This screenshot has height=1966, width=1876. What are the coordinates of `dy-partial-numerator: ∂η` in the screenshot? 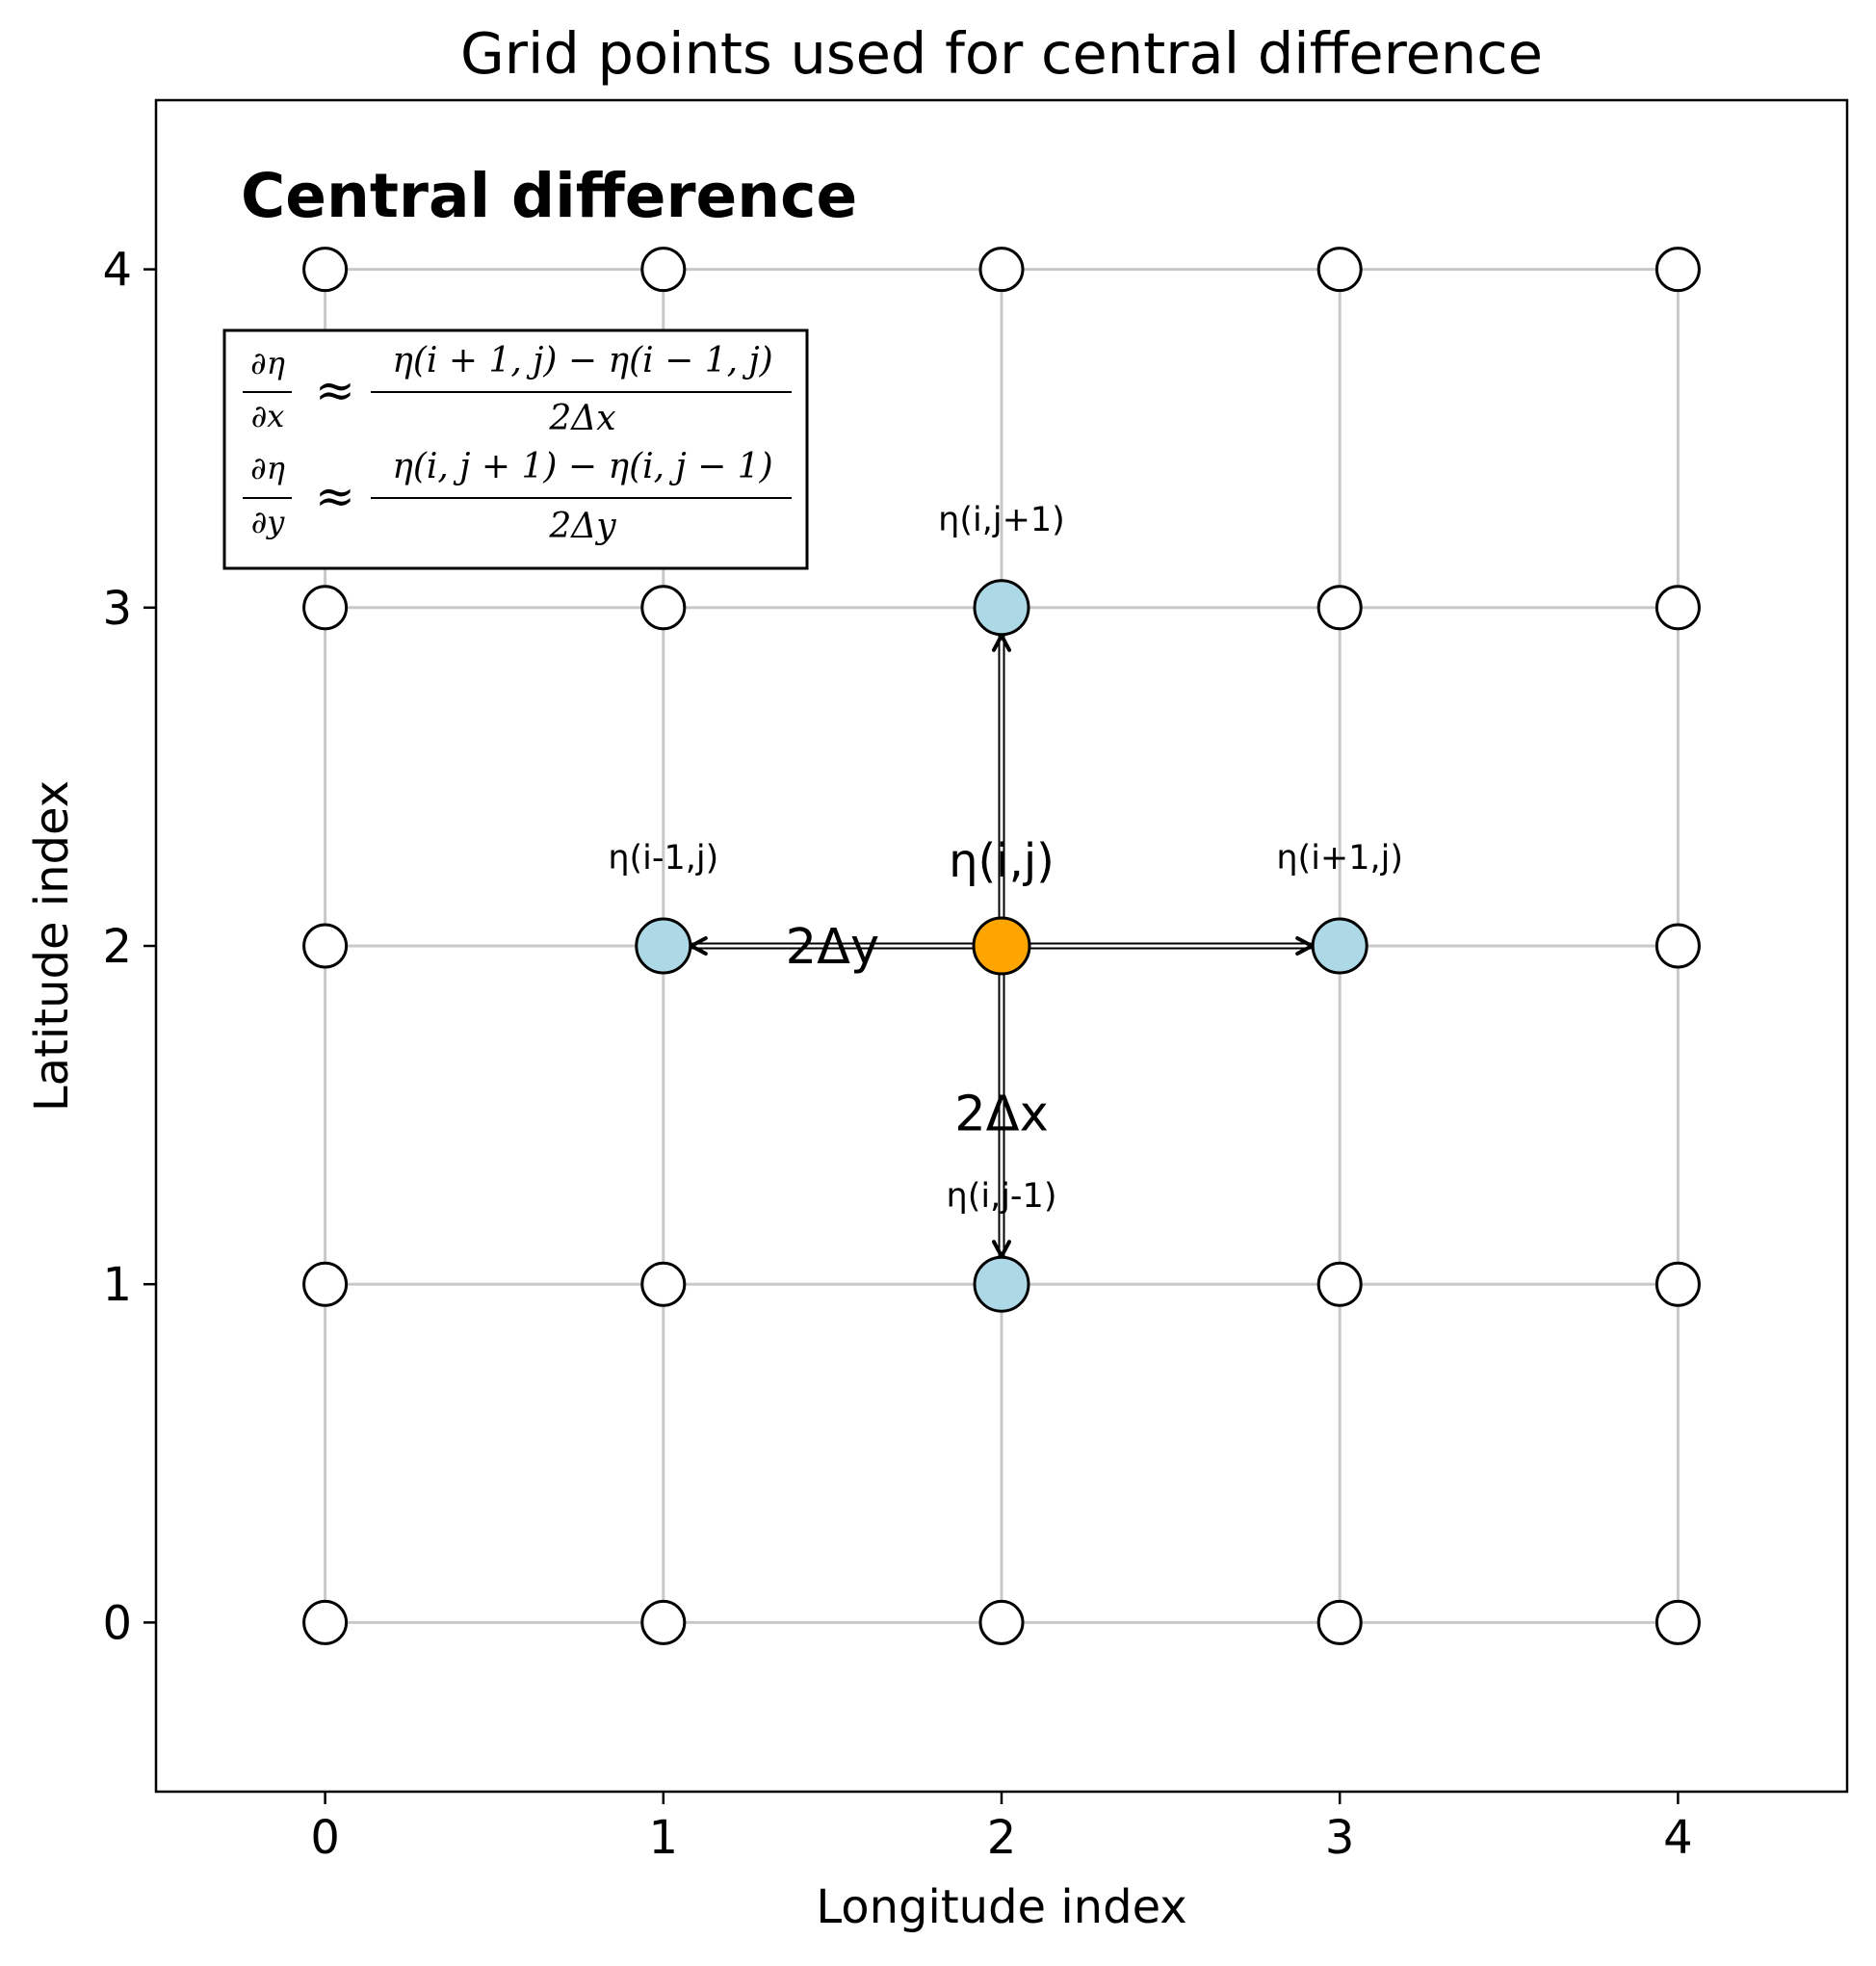 It's located at (267, 468).